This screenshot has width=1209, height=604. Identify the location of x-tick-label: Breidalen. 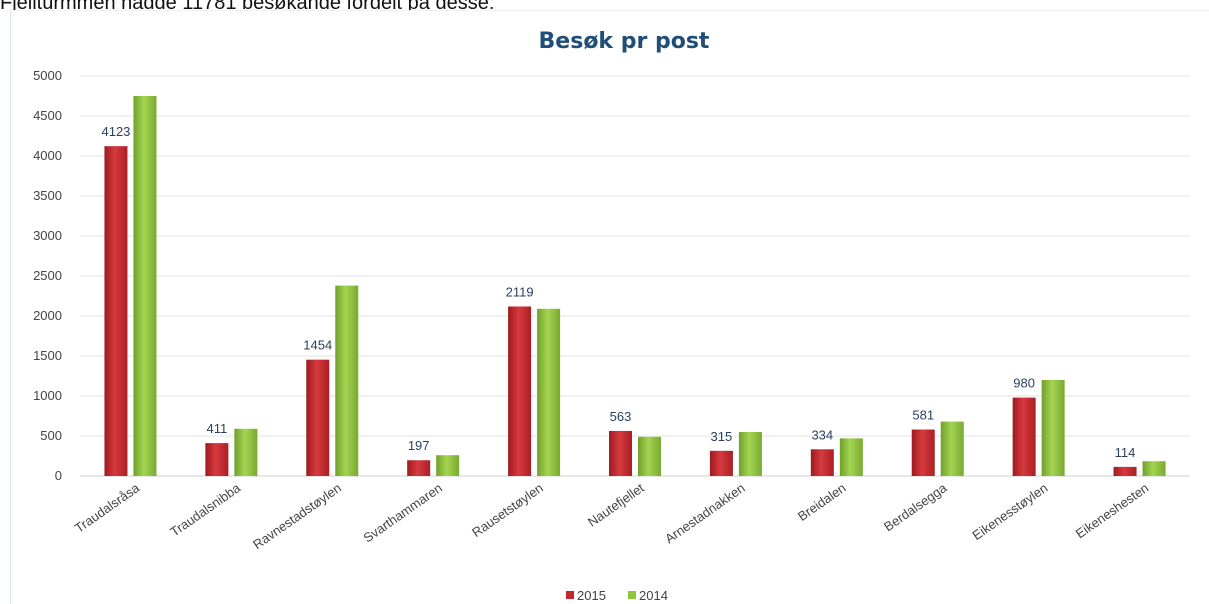
(822, 502).